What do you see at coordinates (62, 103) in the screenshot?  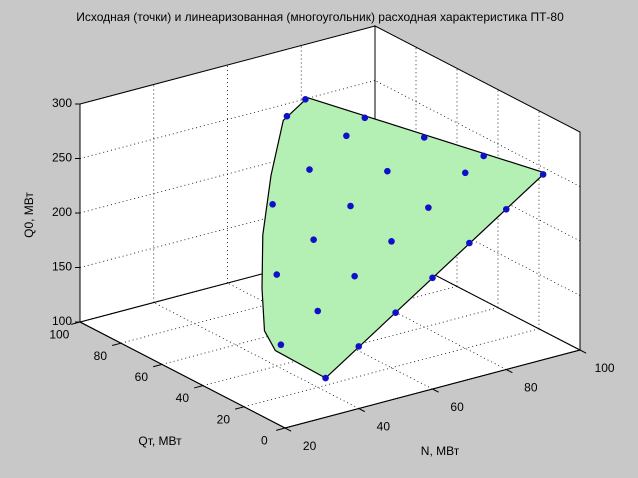 I see `z-tick-label: 300` at bounding box center [62, 103].